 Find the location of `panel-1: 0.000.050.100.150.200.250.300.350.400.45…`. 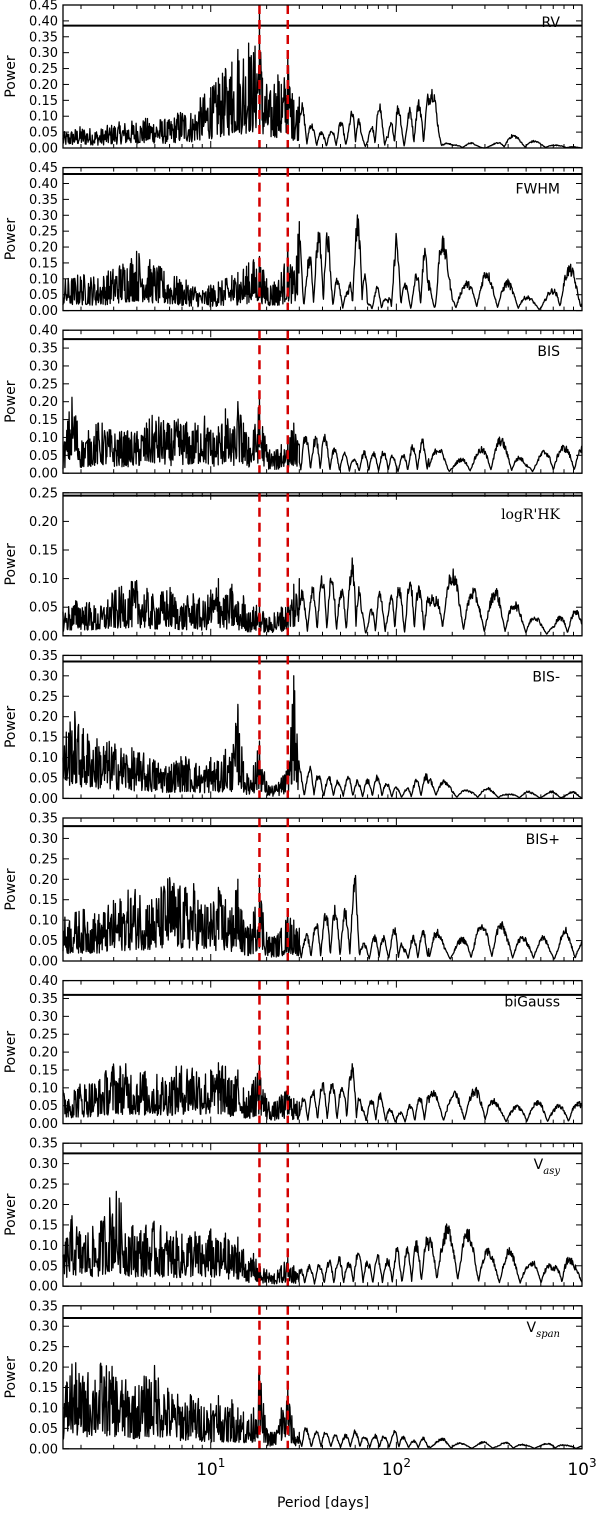

panel-1: 0.000.050.100.150.200.250.300.350.400.45… is located at coordinates (293, 78).